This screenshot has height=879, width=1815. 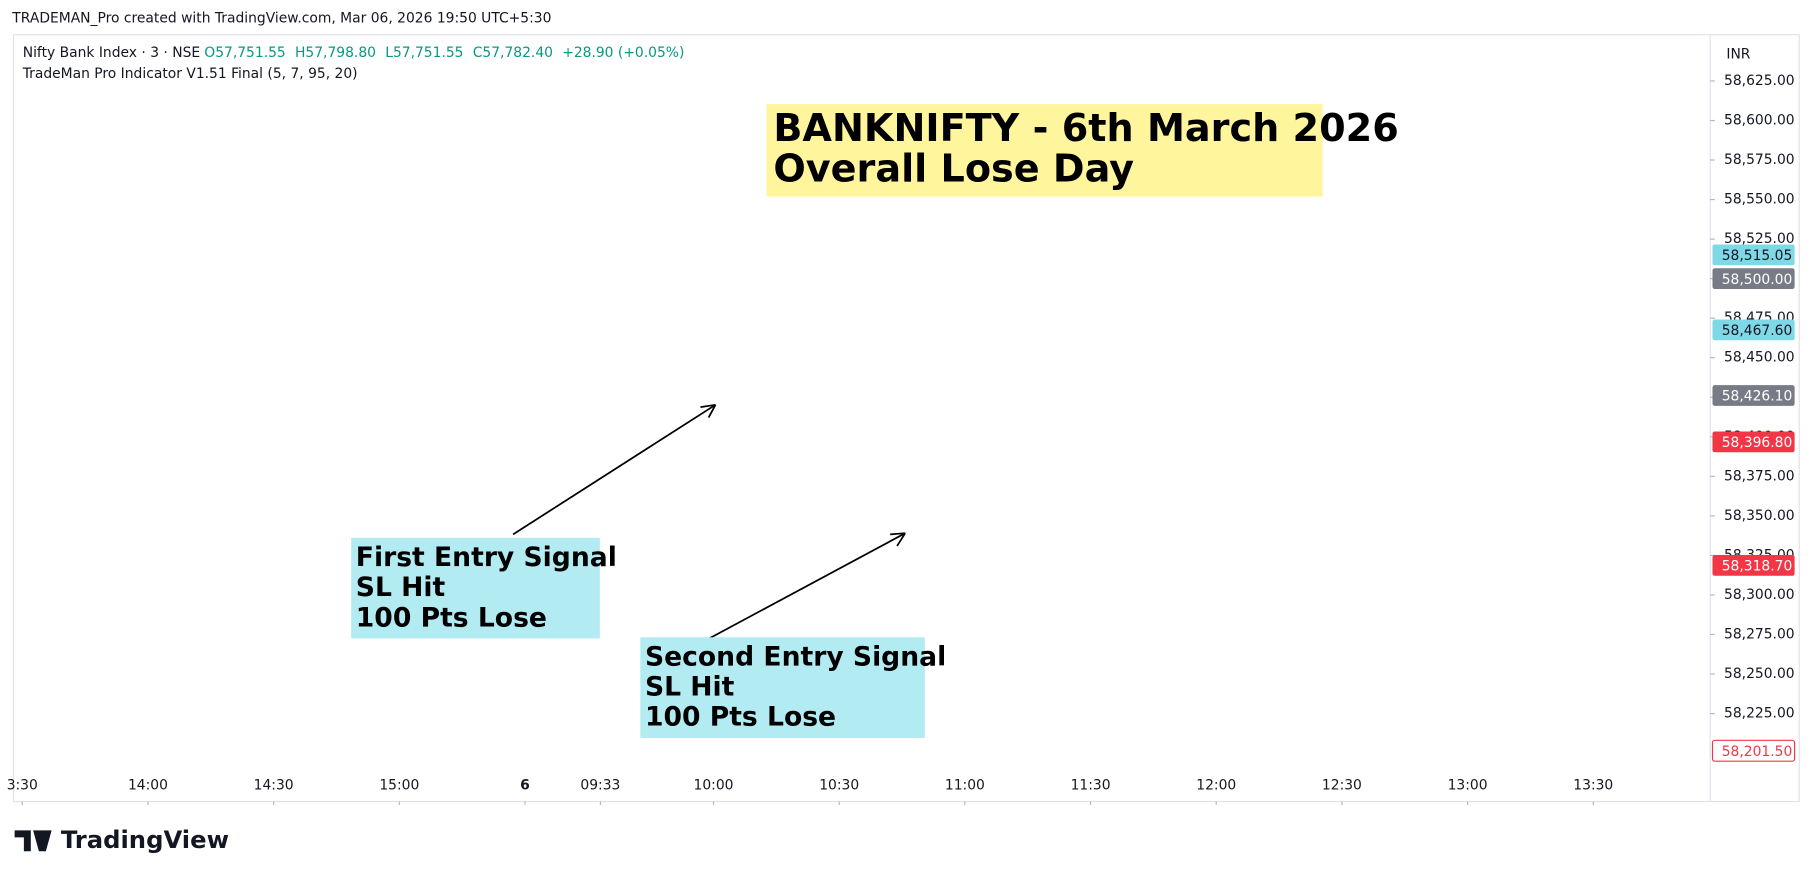 What do you see at coordinates (1085, 128) in the screenshot?
I see `title: BANKNIFTY - 6th March 2026` at bounding box center [1085, 128].